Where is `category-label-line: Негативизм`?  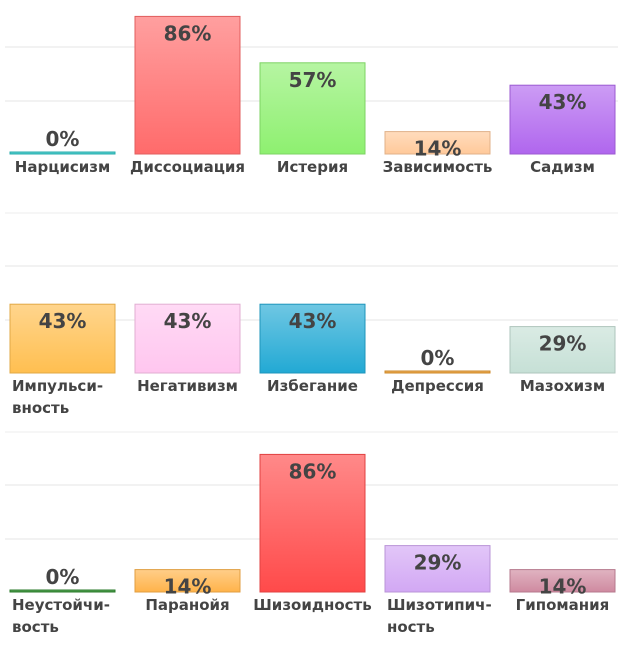 category-label-line: Негативизм is located at coordinates (187, 386).